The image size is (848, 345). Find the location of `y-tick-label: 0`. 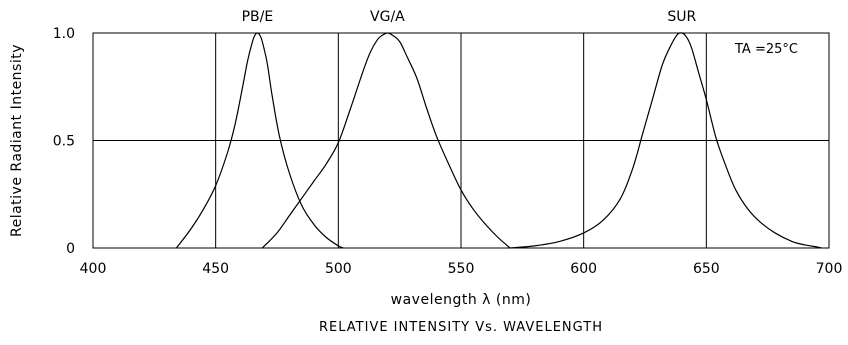

y-tick-label: 0 is located at coordinates (70, 249).